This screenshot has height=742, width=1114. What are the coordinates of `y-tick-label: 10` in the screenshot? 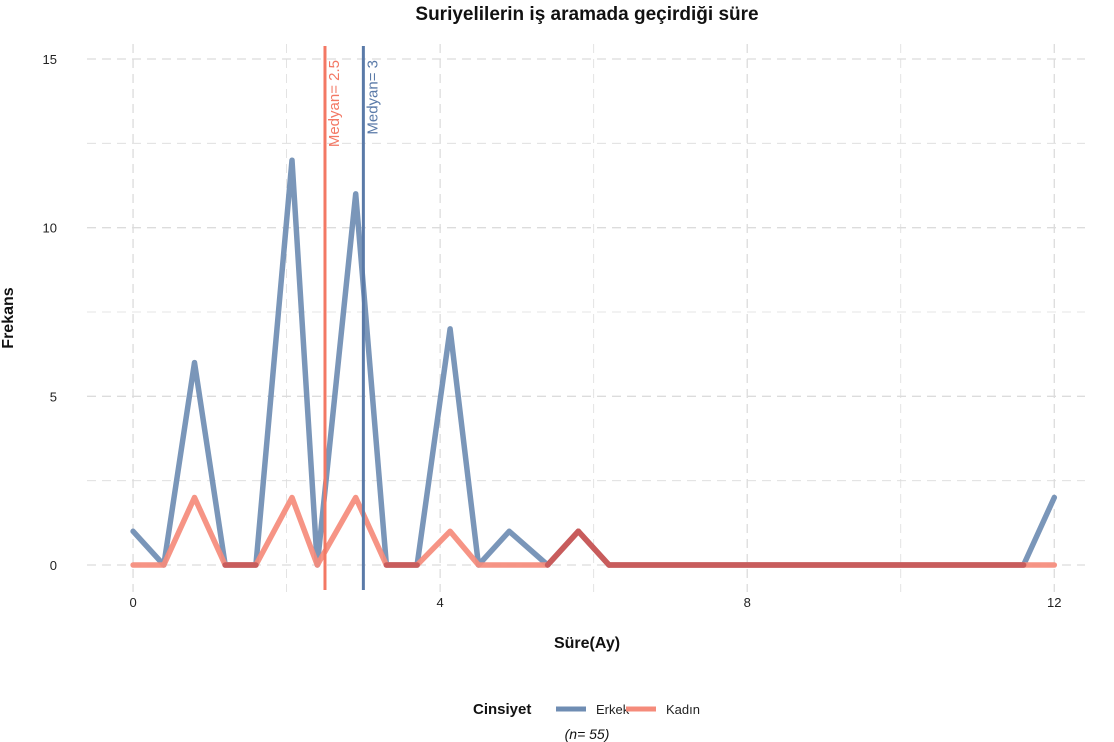 It's located at (50, 228).